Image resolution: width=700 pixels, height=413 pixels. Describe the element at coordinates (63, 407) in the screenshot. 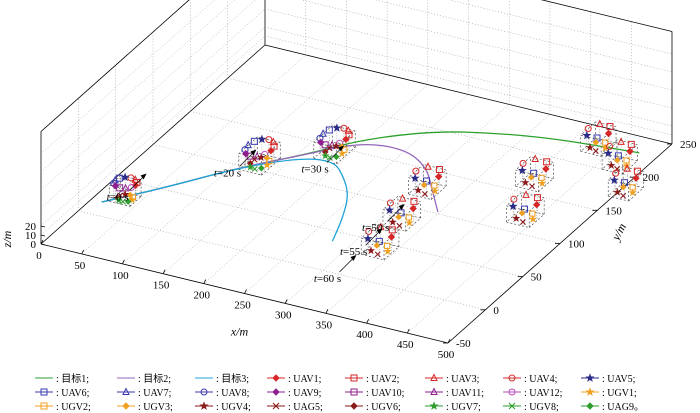

I see `legend-entry: : UGV2;` at that location.